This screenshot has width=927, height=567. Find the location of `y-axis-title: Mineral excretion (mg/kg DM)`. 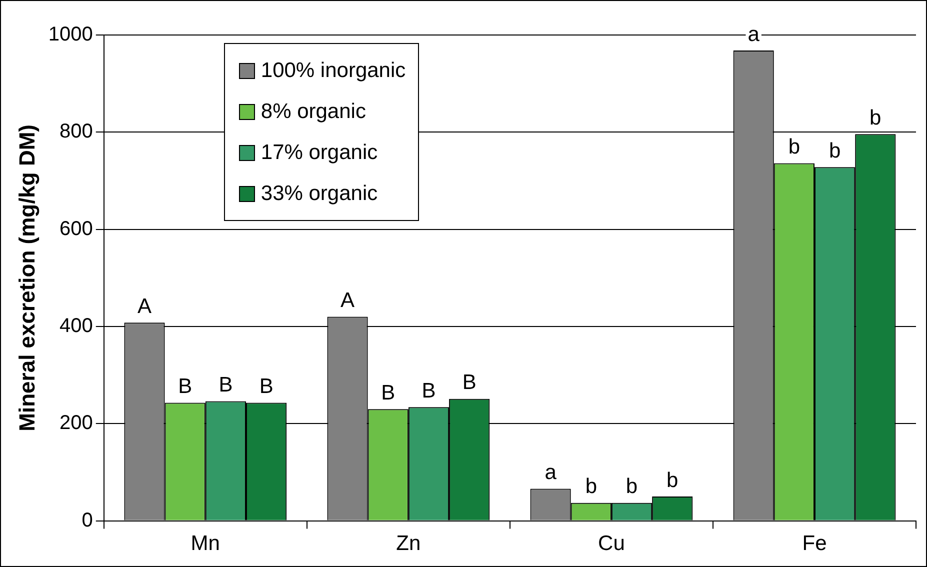

y-axis-title: Mineral excretion (mg/kg DM) is located at coordinates (27, 278).